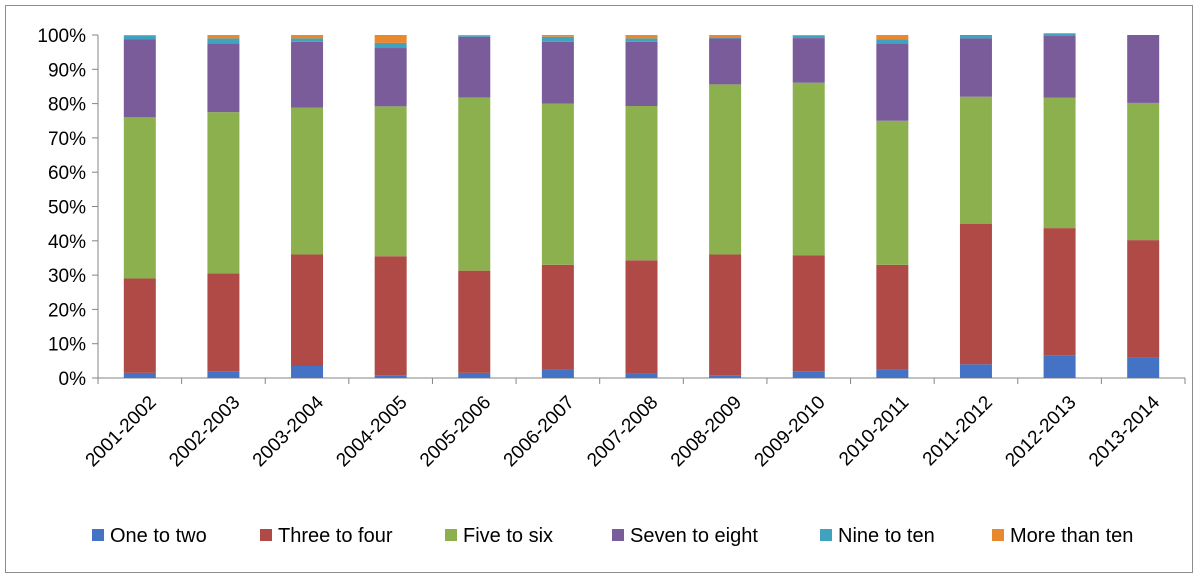 The image size is (1200, 580). Describe the element at coordinates (73, 379) in the screenshot. I see `y-tick-label: 0%` at that location.